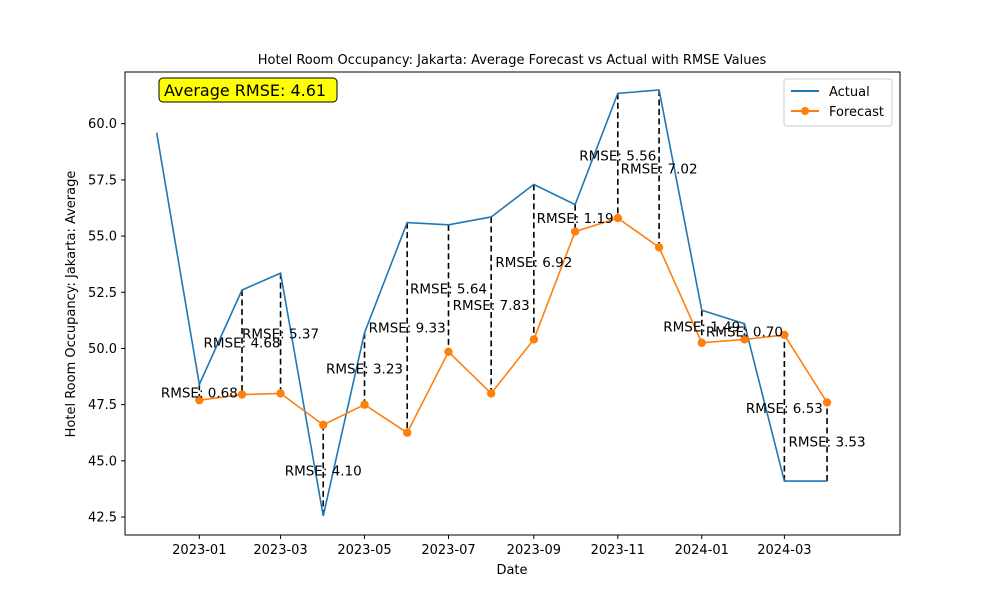  What do you see at coordinates (280, 334) in the screenshot?
I see `rmse-label: RMSE: 5.37` at bounding box center [280, 334].